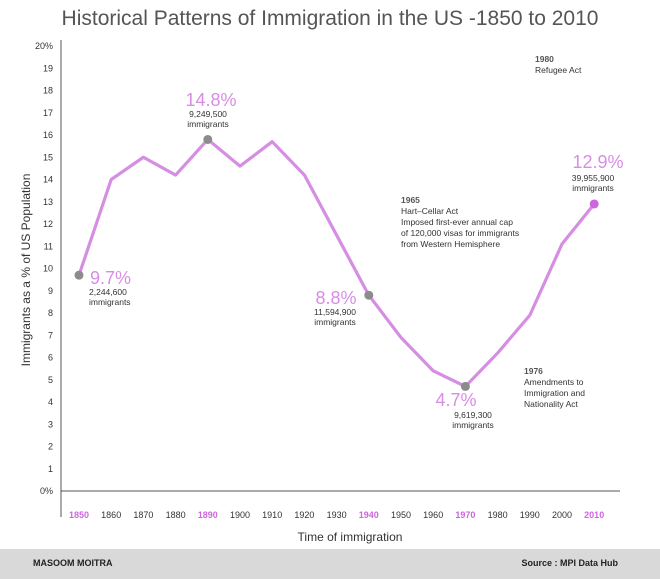 The height and width of the screenshot is (579, 660). I want to click on annotation-text: Nationality Act, so click(551, 404).